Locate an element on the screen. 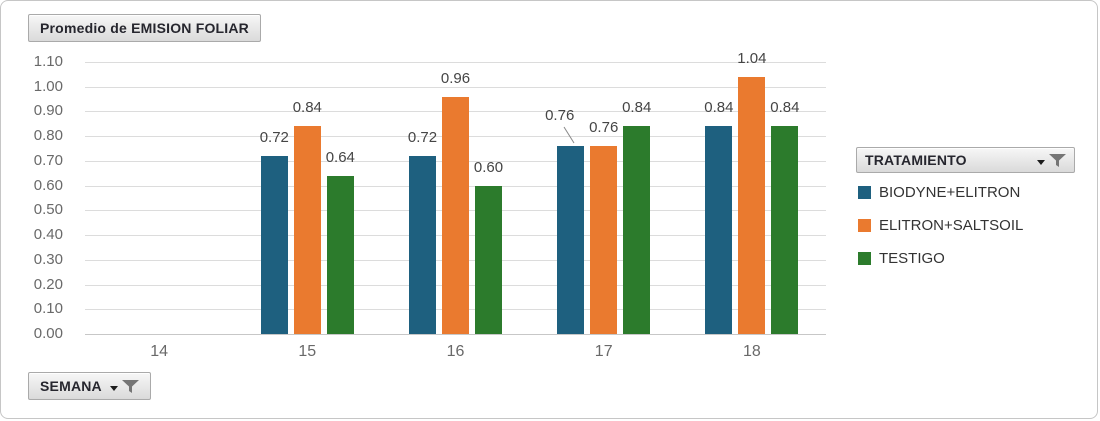  legend-filter-controls is located at coordinates (1051, 160).